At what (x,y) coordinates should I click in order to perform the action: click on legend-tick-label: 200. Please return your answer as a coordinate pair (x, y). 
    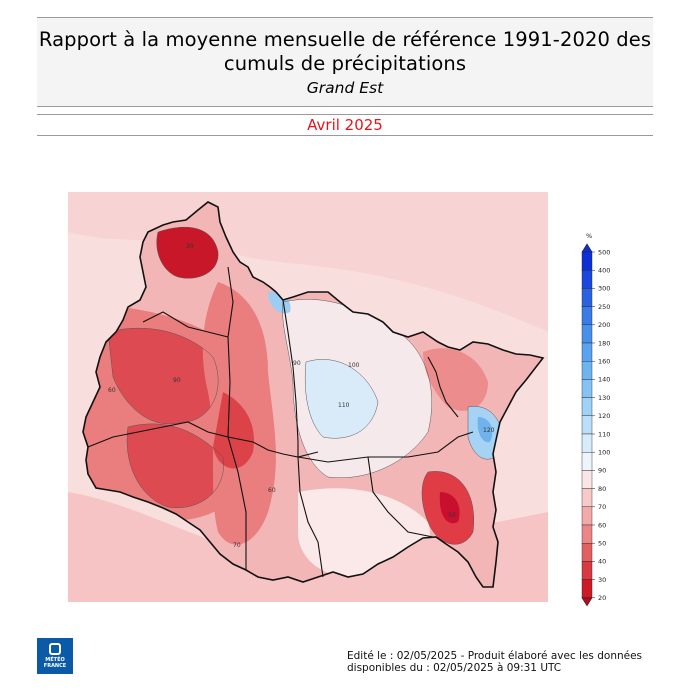
    Looking at the image, I should click on (604, 325).